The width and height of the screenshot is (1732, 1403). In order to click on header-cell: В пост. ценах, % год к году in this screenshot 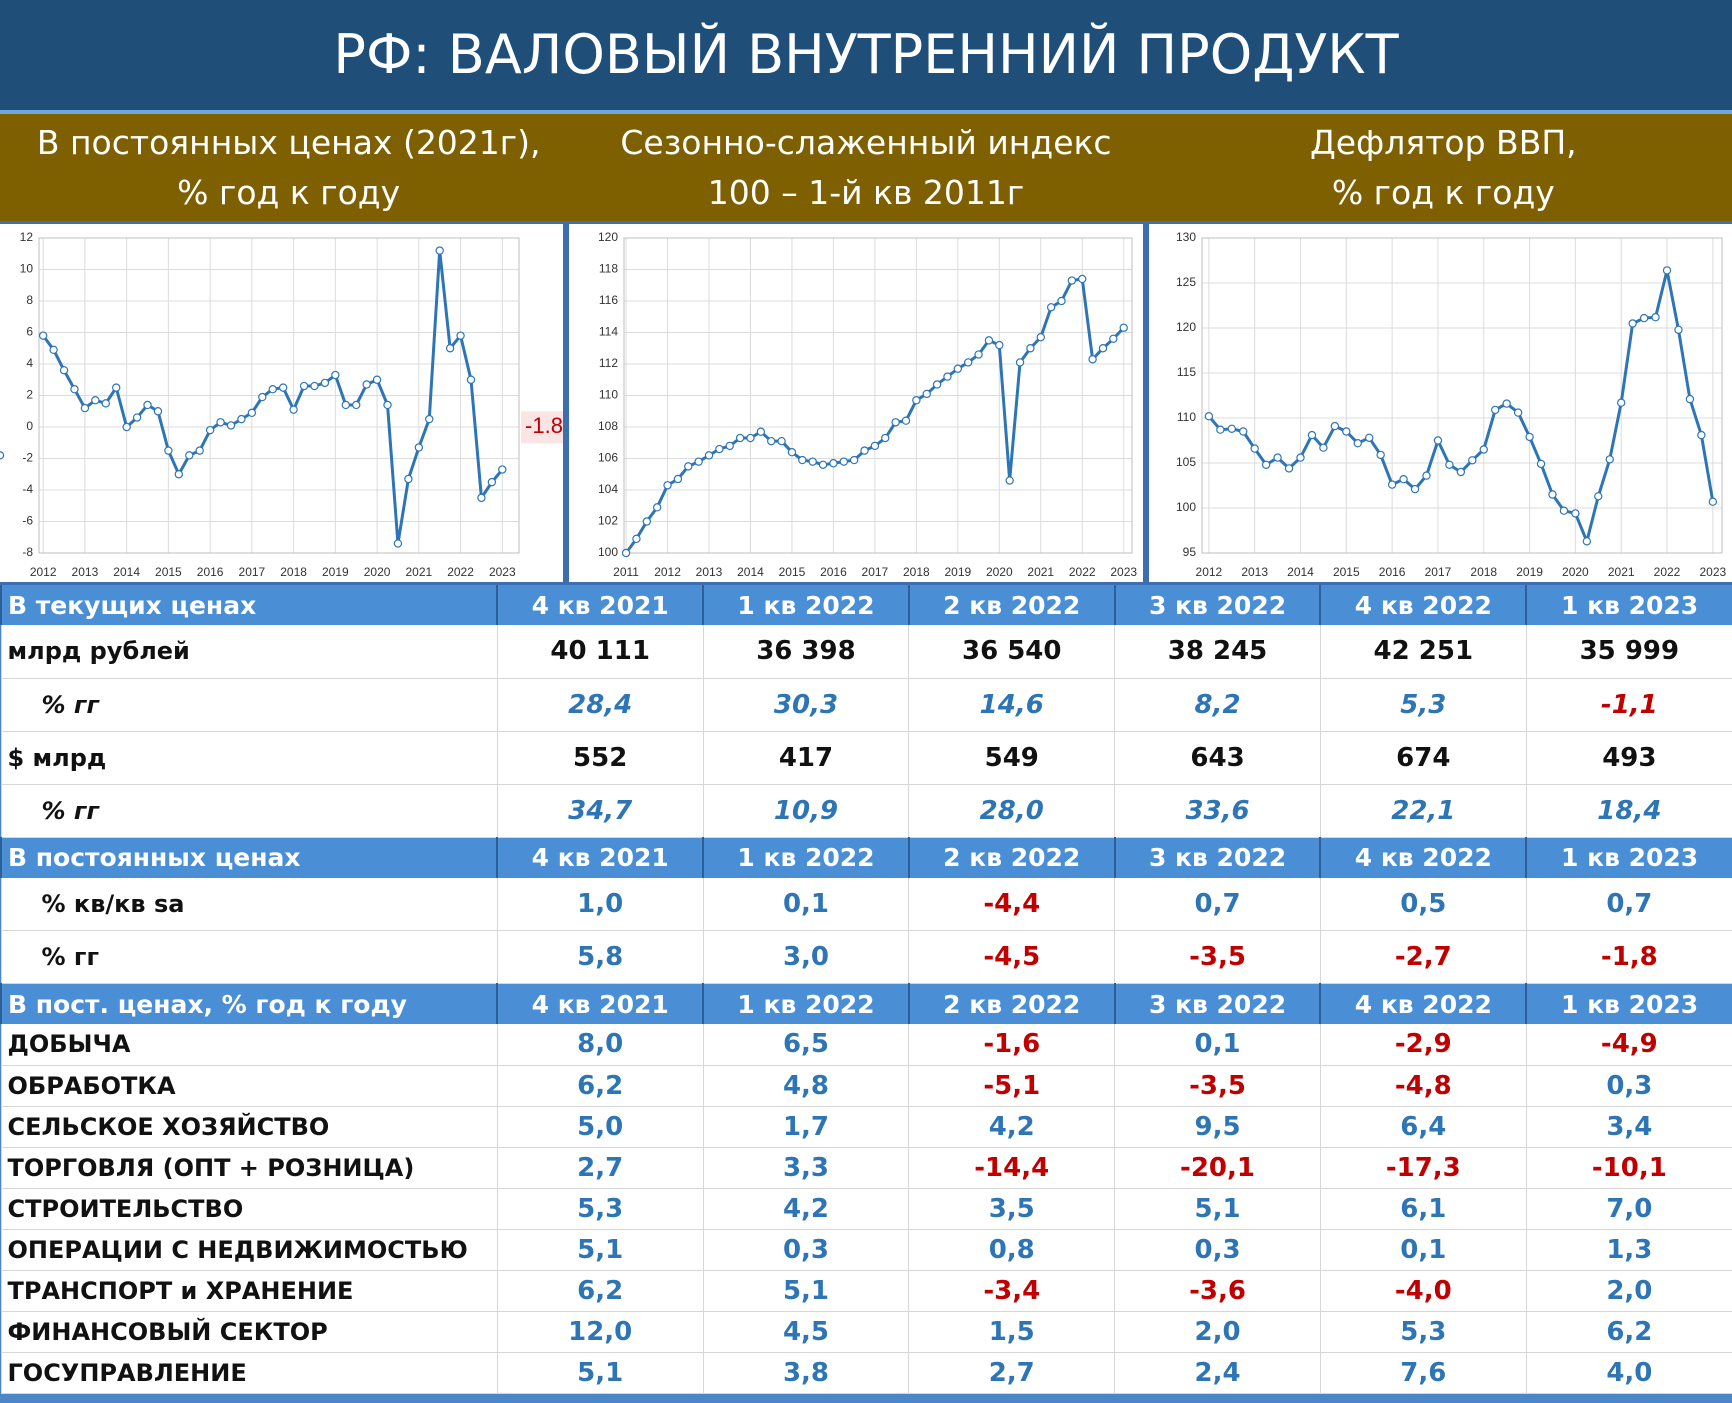, I will do `click(249, 1003)`.